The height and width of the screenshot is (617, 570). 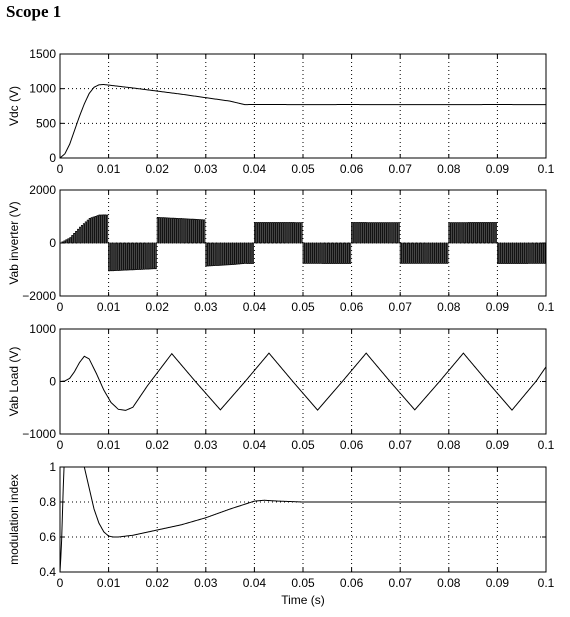 What do you see at coordinates (52, 243) in the screenshot?
I see `vab-inverter-y-tick-label: 0` at bounding box center [52, 243].